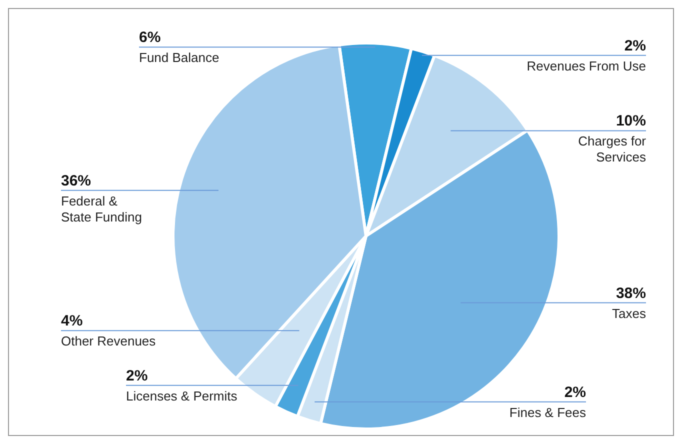 Image resolution: width=682 pixels, height=444 pixels. I want to click on data-label: 38%, so click(631, 293).